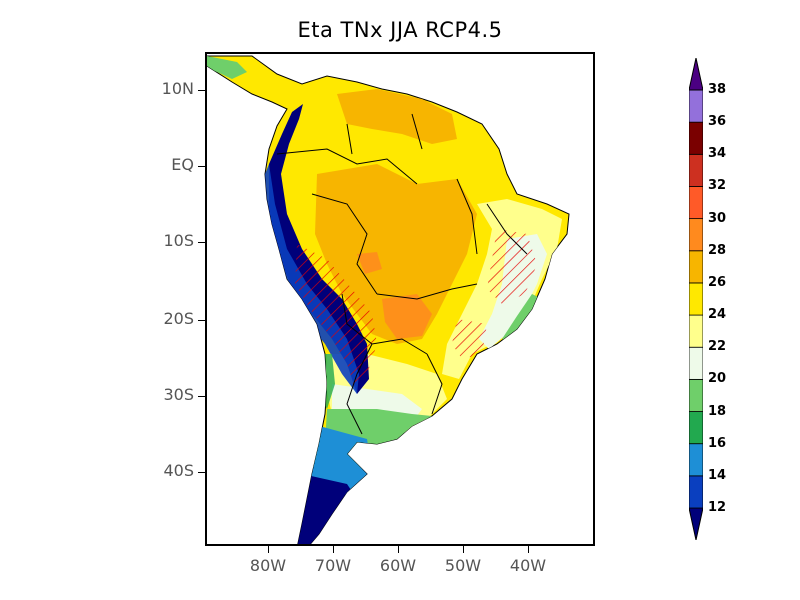  What do you see at coordinates (717, 89) in the screenshot?
I see `colorbar-label: 38` at bounding box center [717, 89].